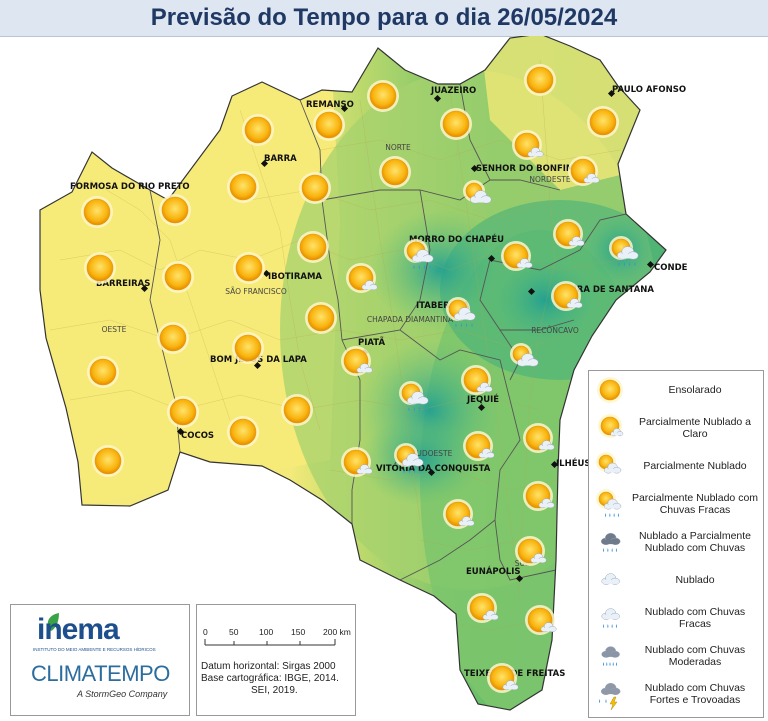 This screenshot has width=768, height=721. Describe the element at coordinates (280, 159) in the screenshot. I see `city-barra: BARRA` at that location.